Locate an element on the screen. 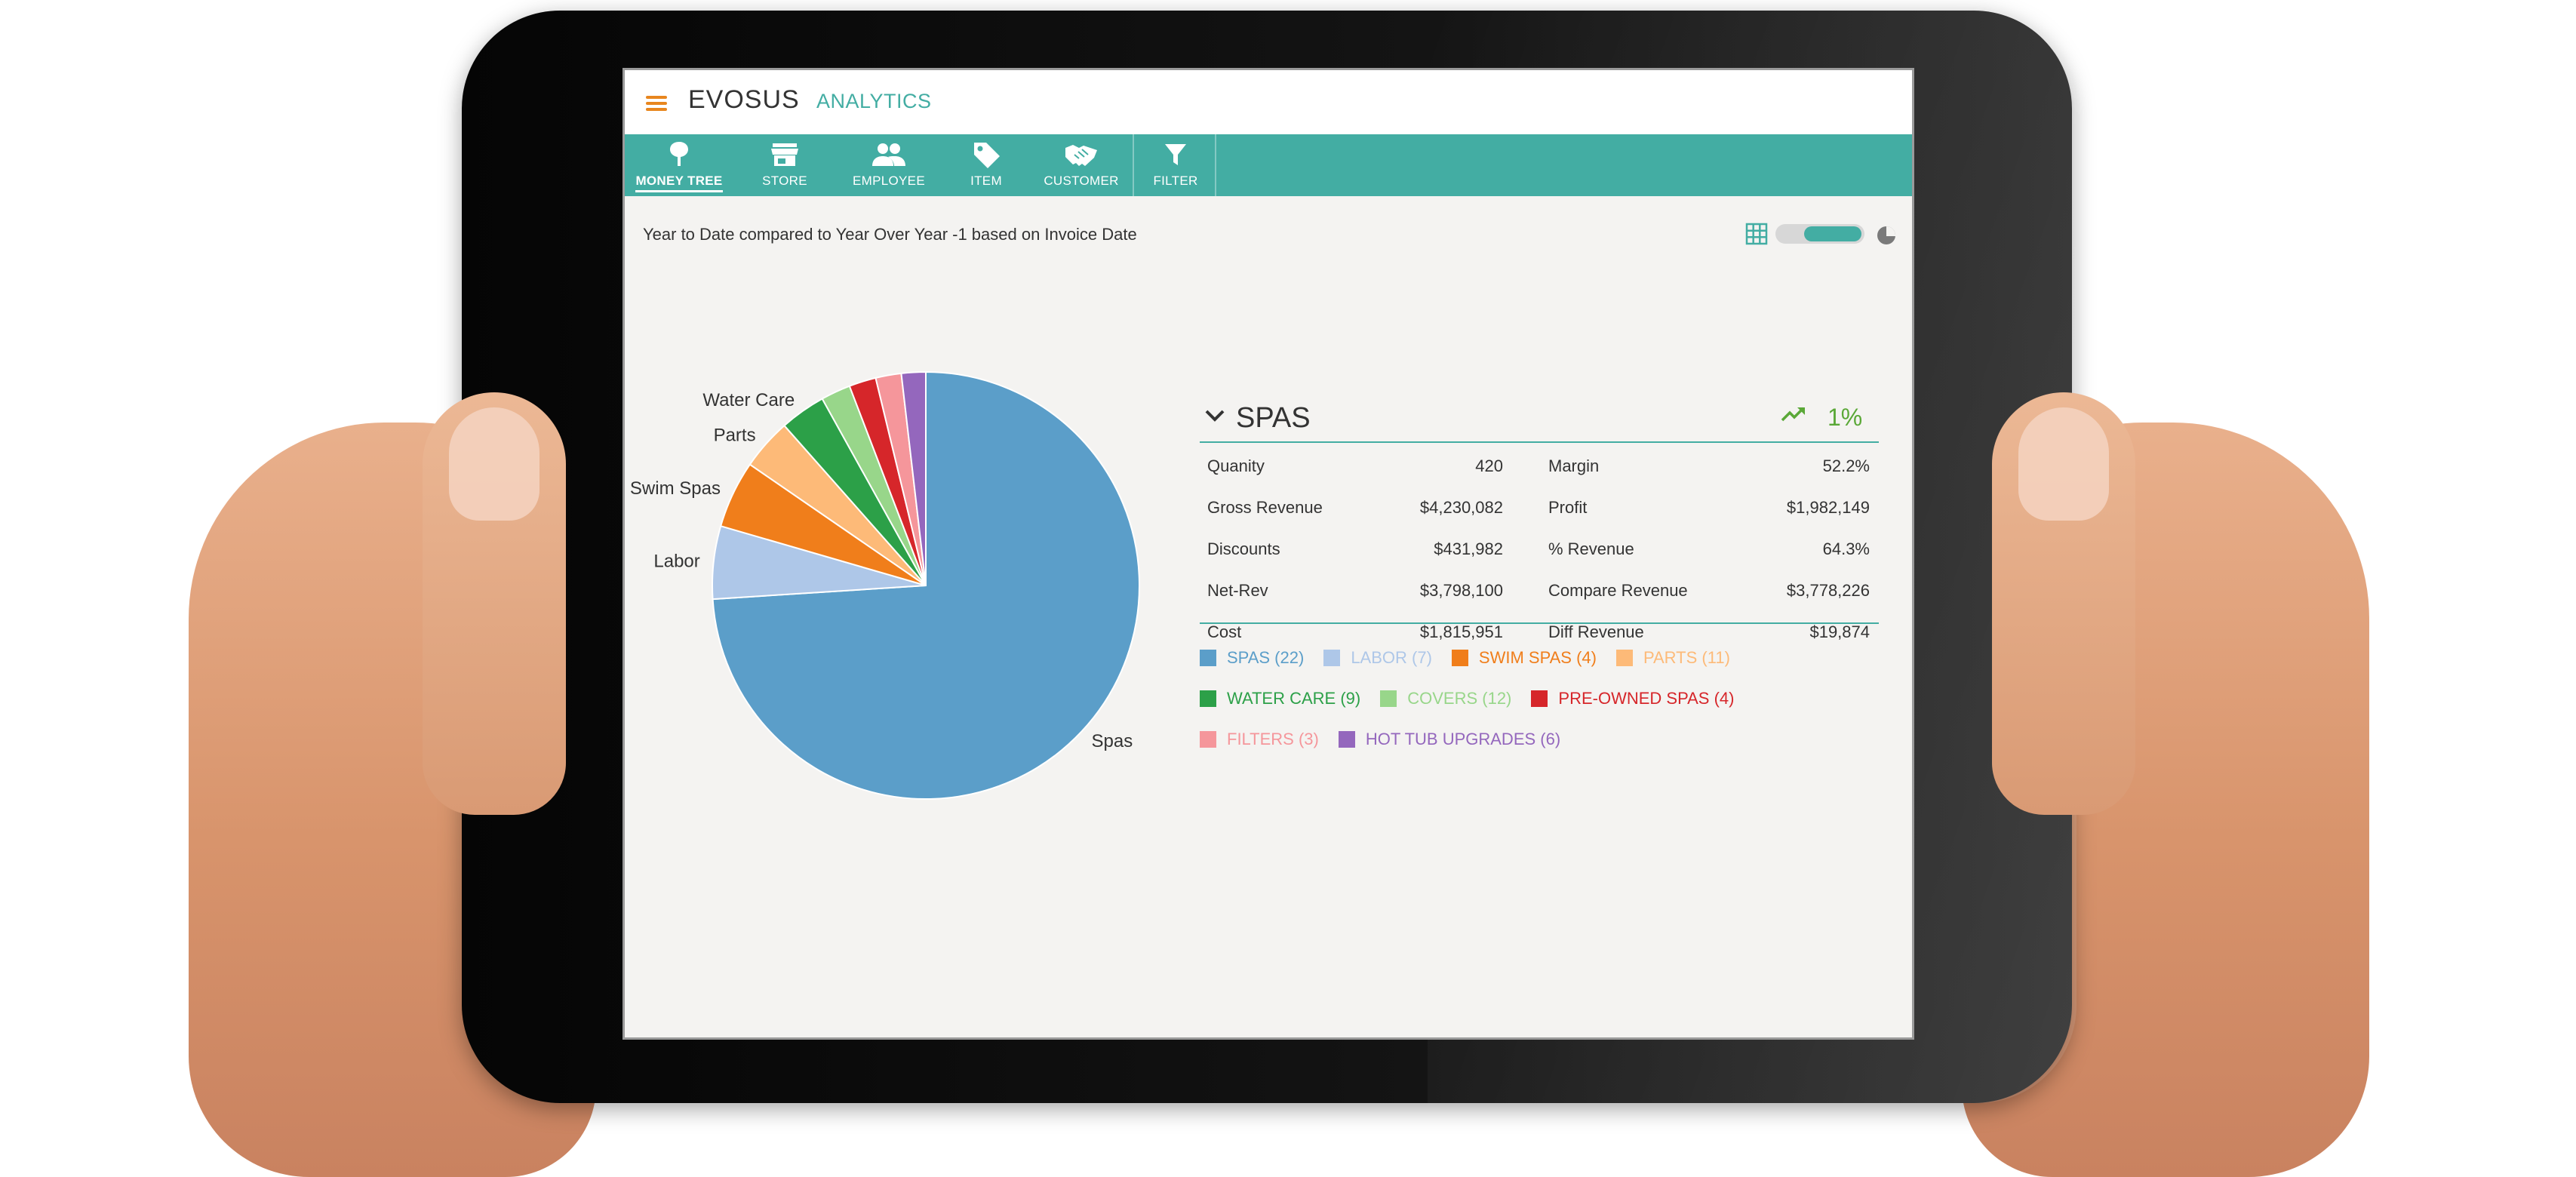 The height and width of the screenshot is (1177, 2576). nav-label: FILTER is located at coordinates (1175, 181).